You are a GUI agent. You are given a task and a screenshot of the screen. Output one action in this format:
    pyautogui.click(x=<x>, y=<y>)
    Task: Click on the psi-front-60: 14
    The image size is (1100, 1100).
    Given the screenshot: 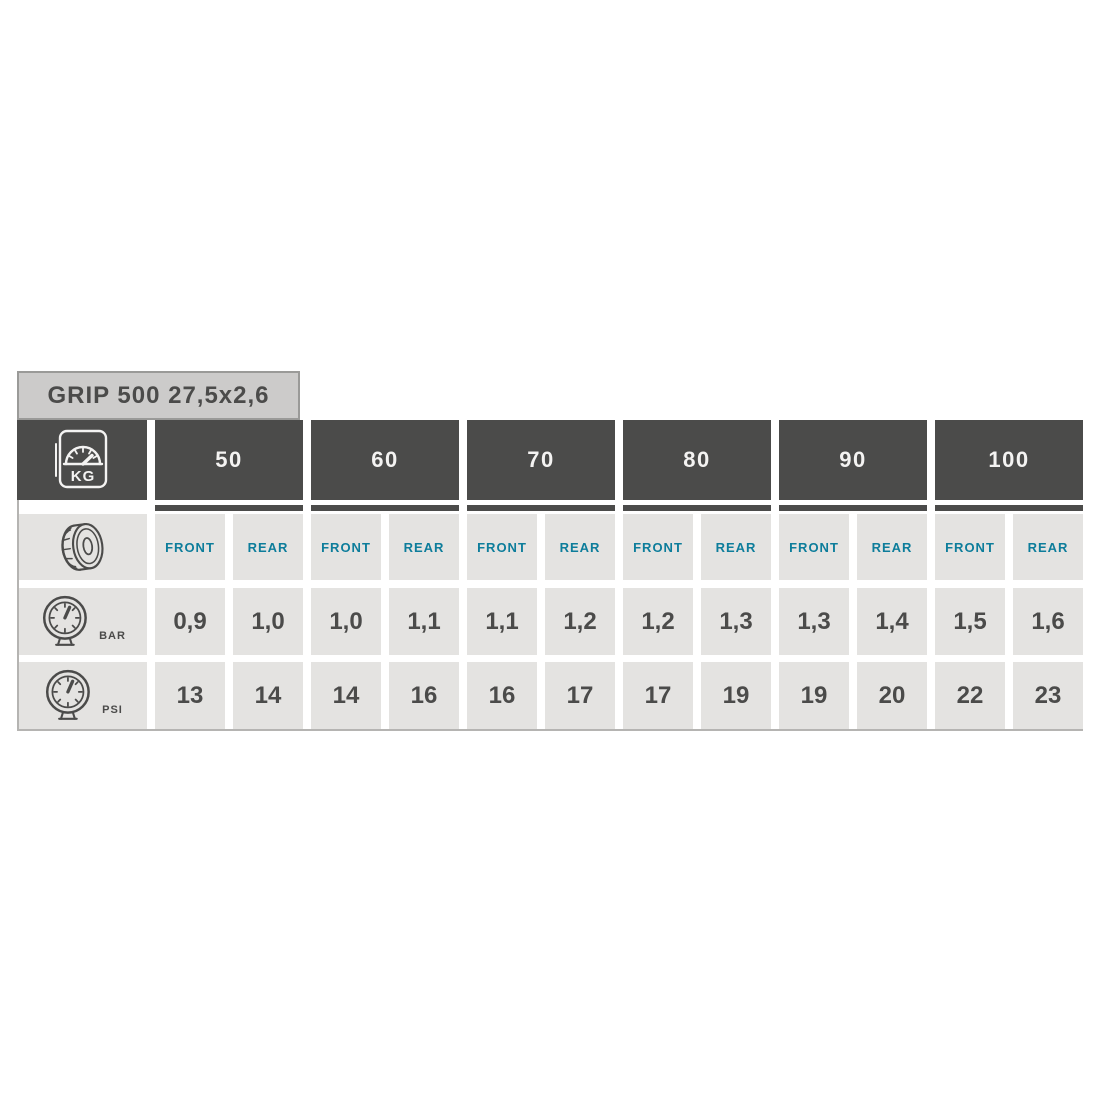 What is the action you would take?
    pyautogui.click(x=346, y=695)
    